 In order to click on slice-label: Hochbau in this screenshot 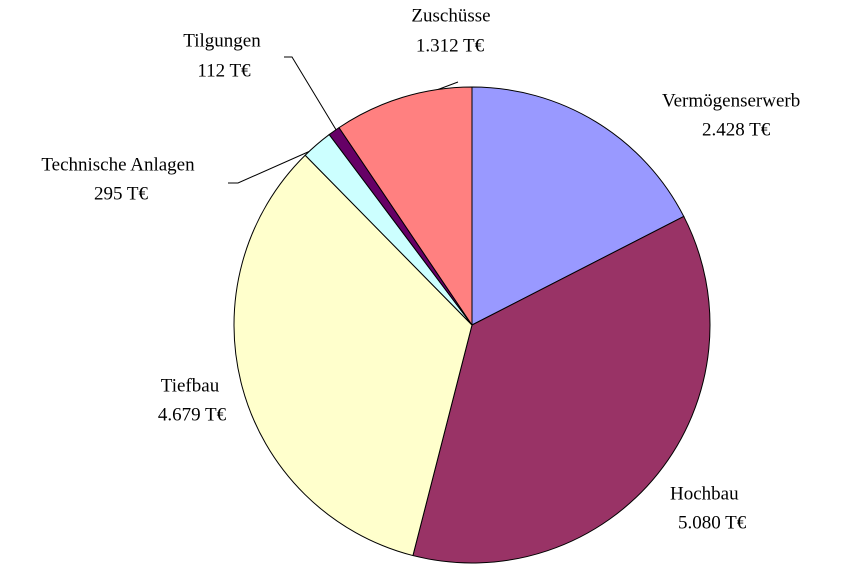, I will do `click(704, 493)`.